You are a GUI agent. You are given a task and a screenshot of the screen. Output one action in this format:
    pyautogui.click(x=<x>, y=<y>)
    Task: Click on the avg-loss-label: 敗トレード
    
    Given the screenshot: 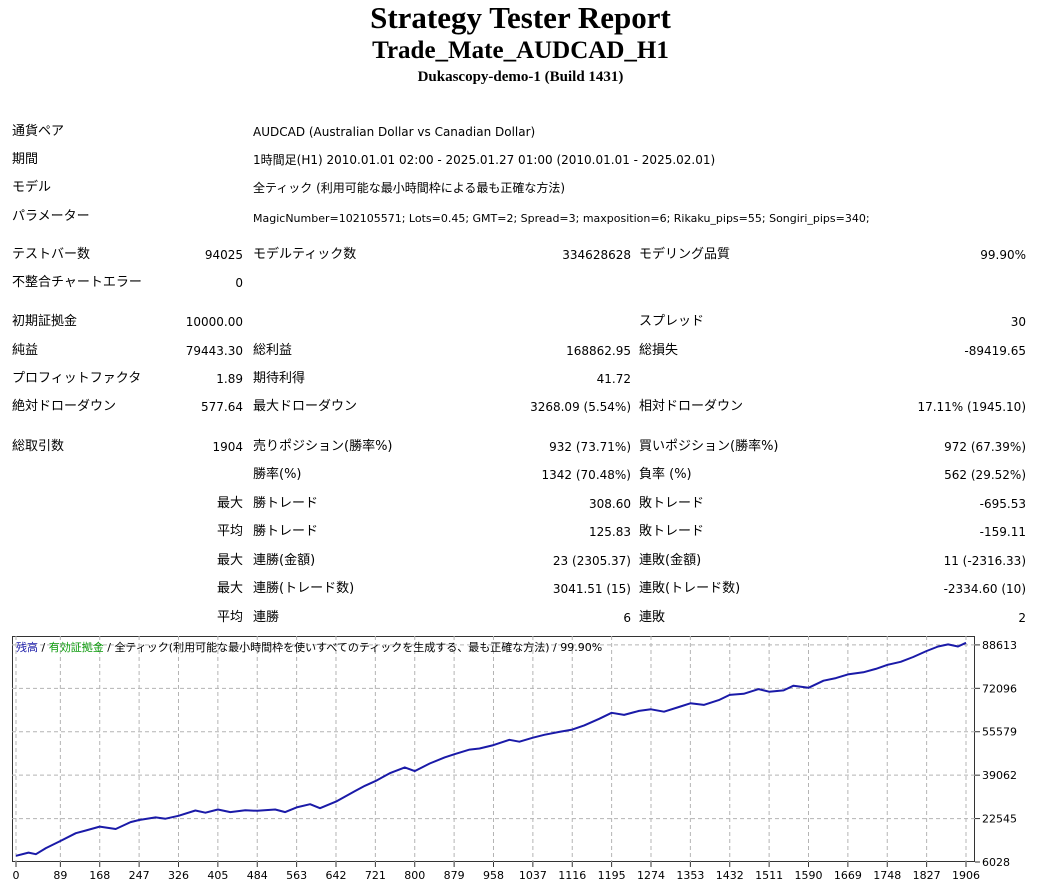 What is the action you would take?
    pyautogui.click(x=672, y=531)
    